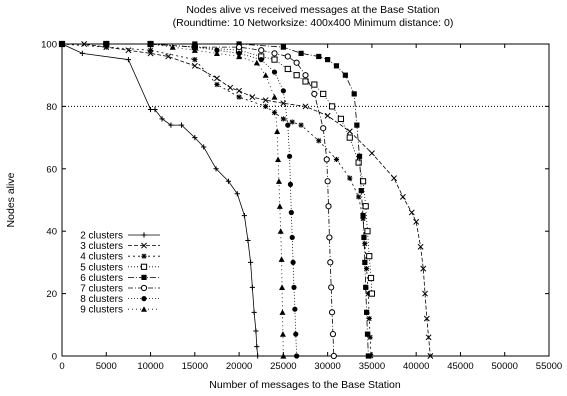 The width and height of the screenshot is (567, 396). Describe the element at coordinates (101, 257) in the screenshot. I see `legend-label: 4 clusters` at that location.